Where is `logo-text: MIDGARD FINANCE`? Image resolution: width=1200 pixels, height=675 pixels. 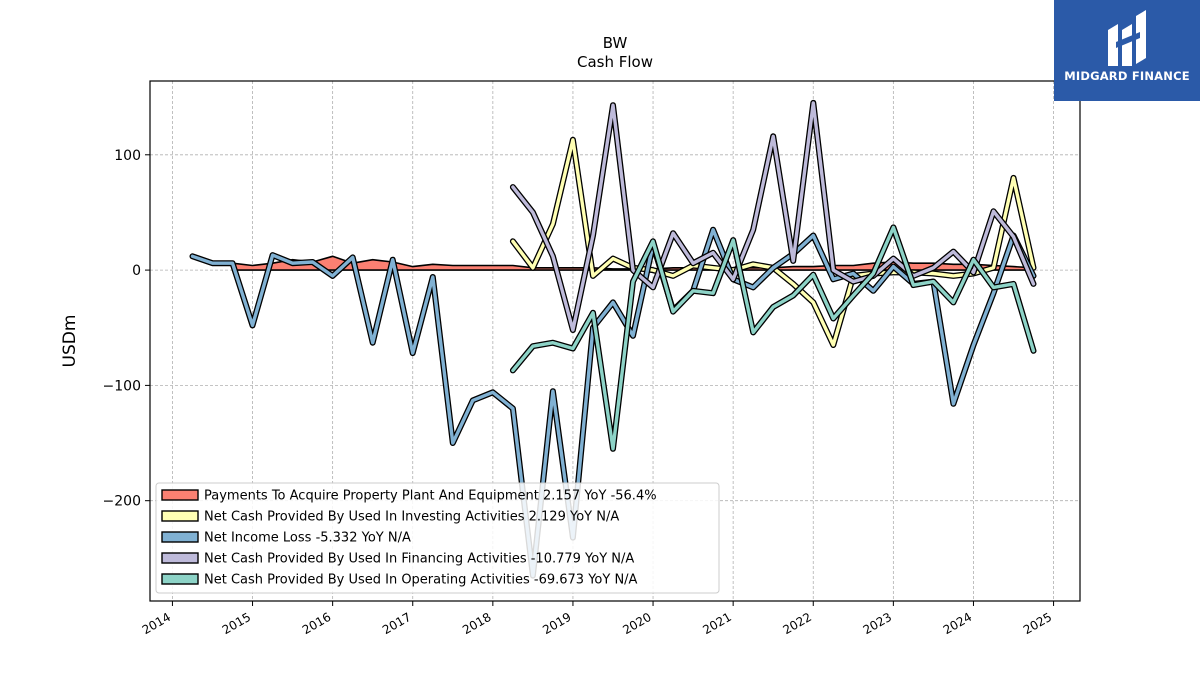
logo-text: MIDGARD FINANCE is located at coordinates (1127, 76).